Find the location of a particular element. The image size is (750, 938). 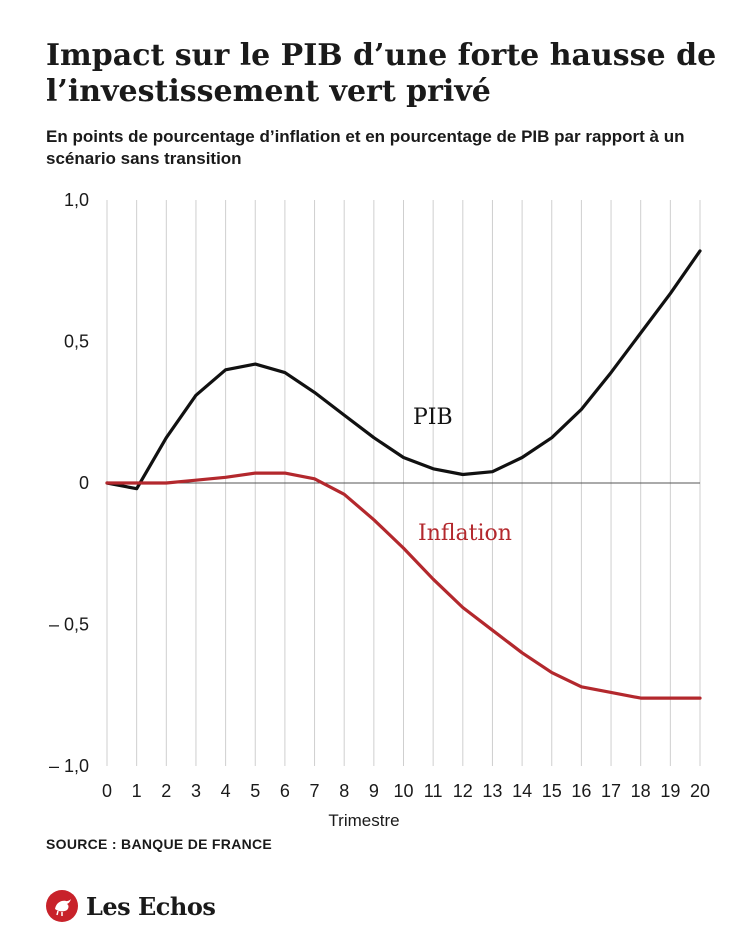

x-tick-label: 0 is located at coordinates (107, 791).